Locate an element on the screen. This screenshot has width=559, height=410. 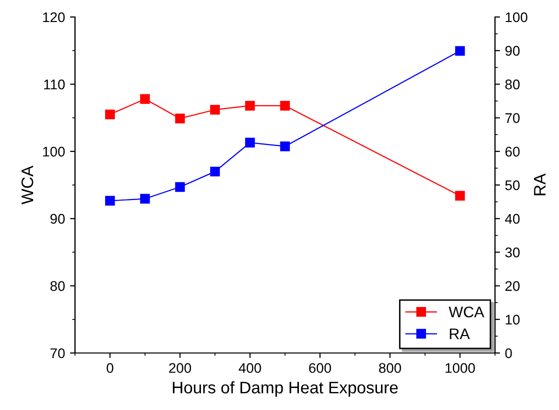
legend-label: RA is located at coordinates (460, 334).